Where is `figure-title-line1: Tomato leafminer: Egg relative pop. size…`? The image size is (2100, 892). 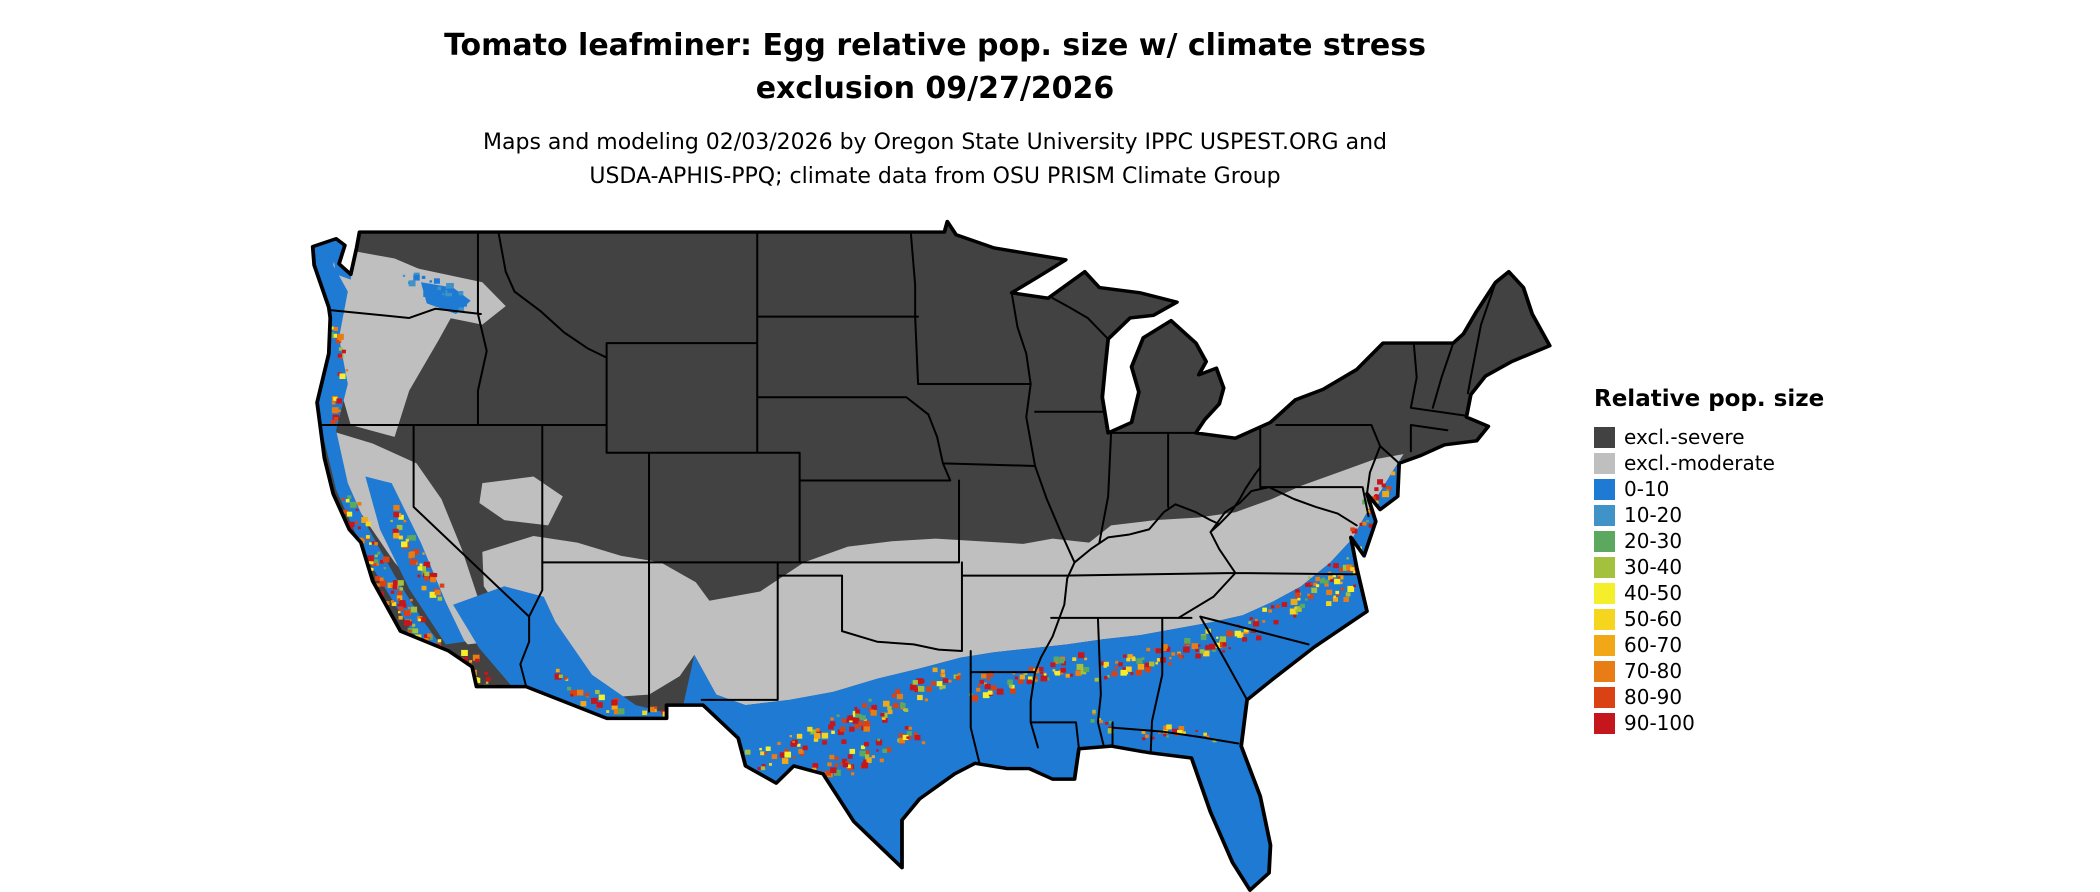 figure-title-line1: Tomato leafminer: Egg relative pop. size… is located at coordinates (935, 45).